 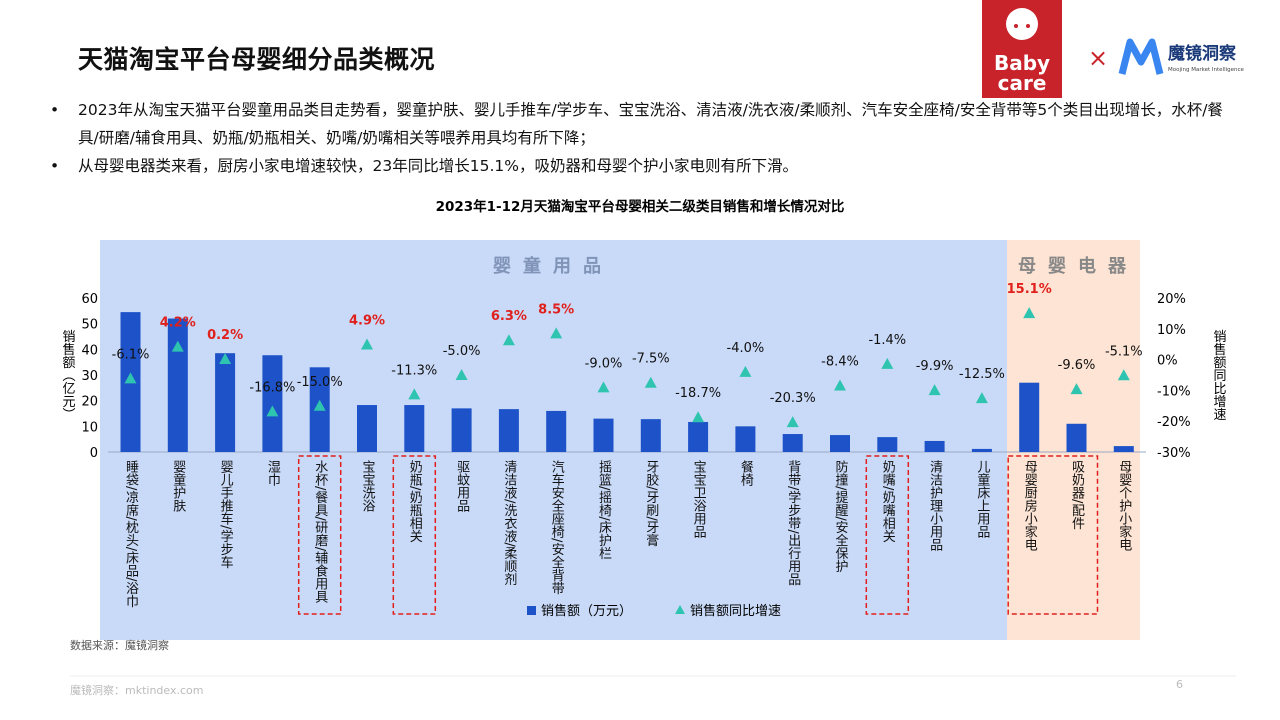 What do you see at coordinates (1029, 505) in the screenshot?
I see `x-tick-label: 母婴厨房小家电` at bounding box center [1029, 505].